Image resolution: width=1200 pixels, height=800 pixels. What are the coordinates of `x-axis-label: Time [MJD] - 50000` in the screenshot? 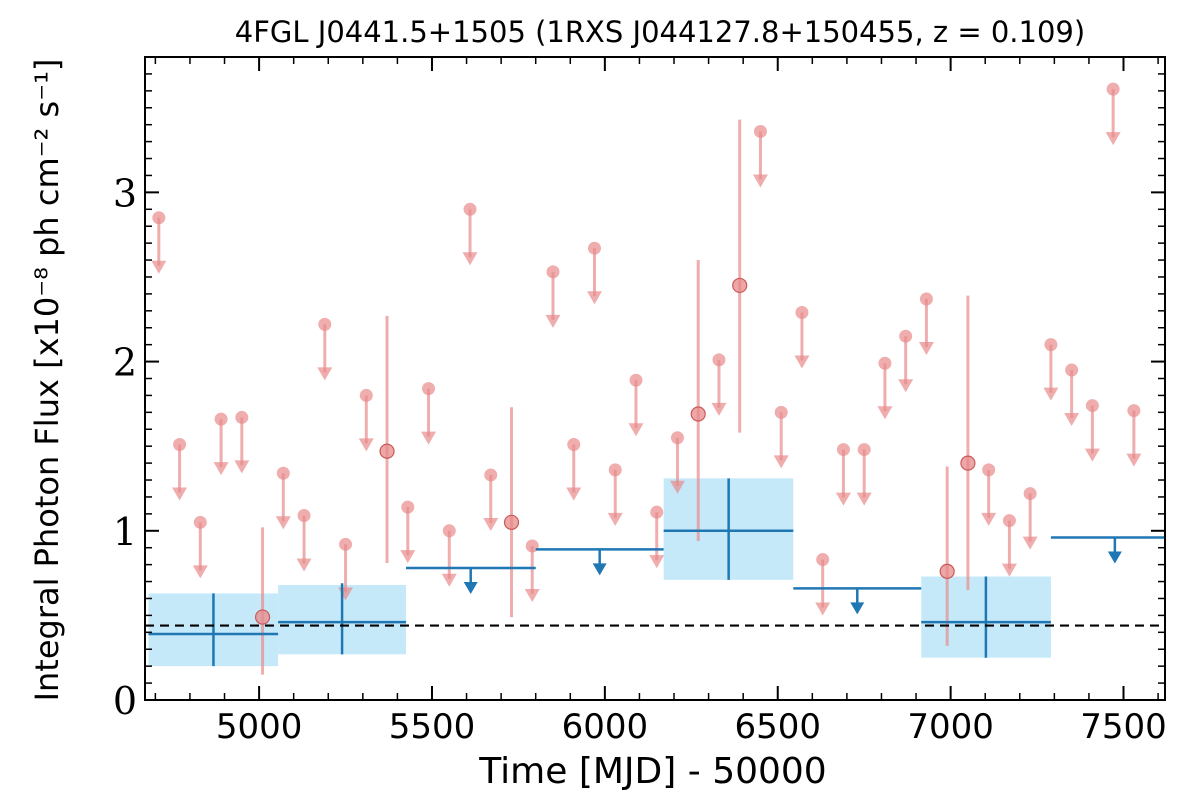 It's located at (652, 771).